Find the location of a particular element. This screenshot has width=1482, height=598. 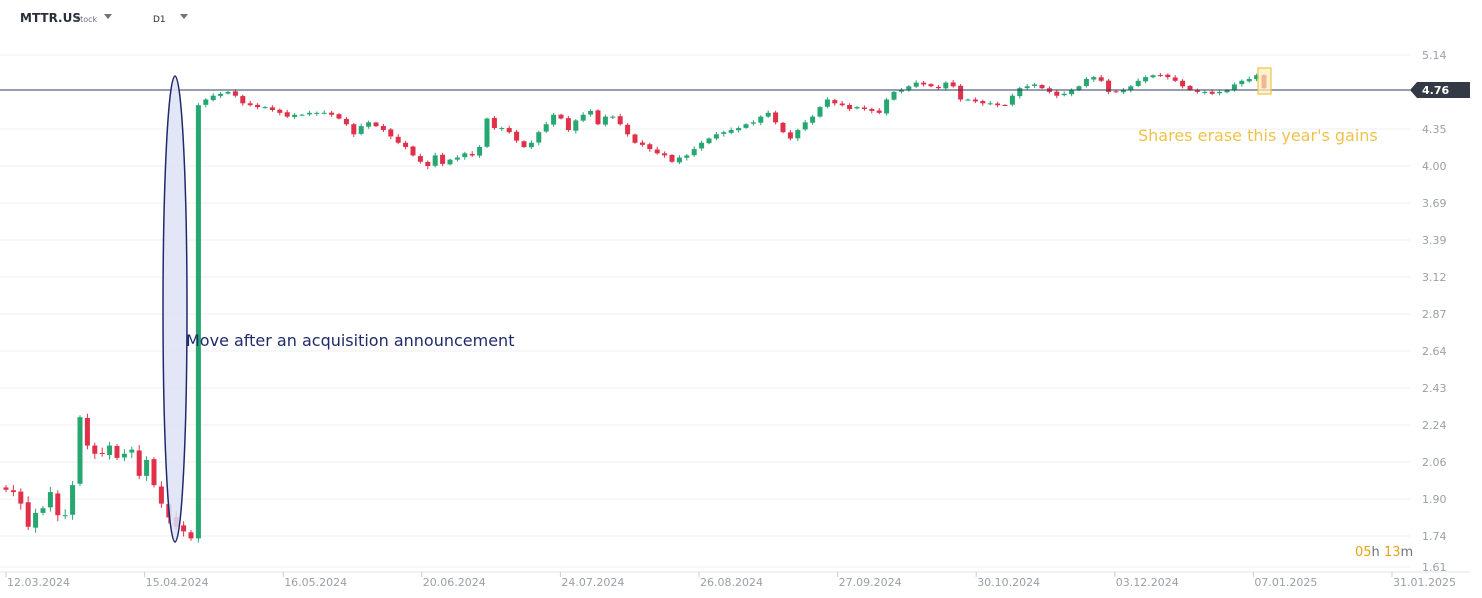

timeframe-selector: D1 is located at coordinates (159, 20).